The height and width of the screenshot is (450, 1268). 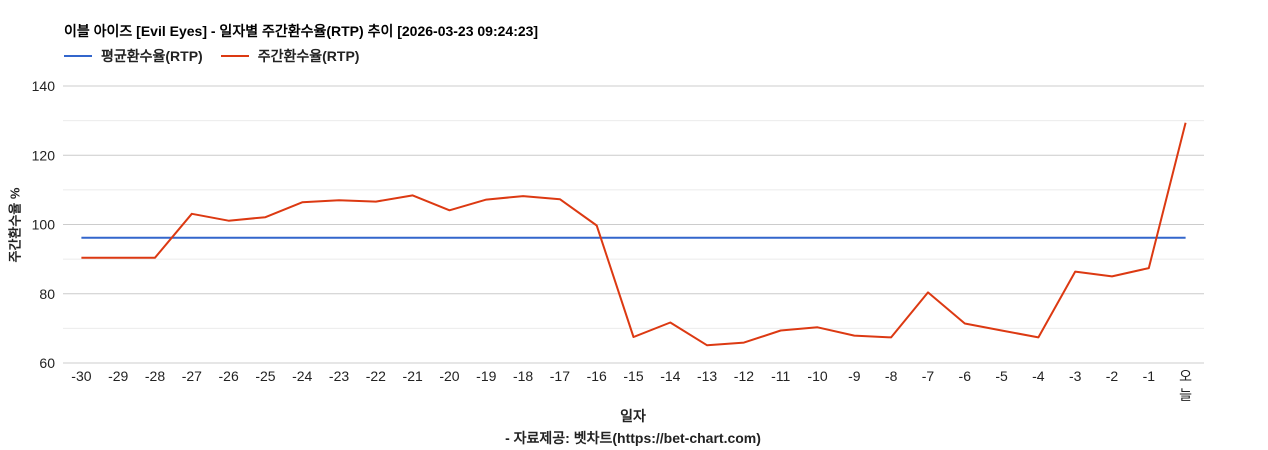 What do you see at coordinates (234, 56) in the screenshot?
I see `legend-swatch-red-icon` at bounding box center [234, 56].